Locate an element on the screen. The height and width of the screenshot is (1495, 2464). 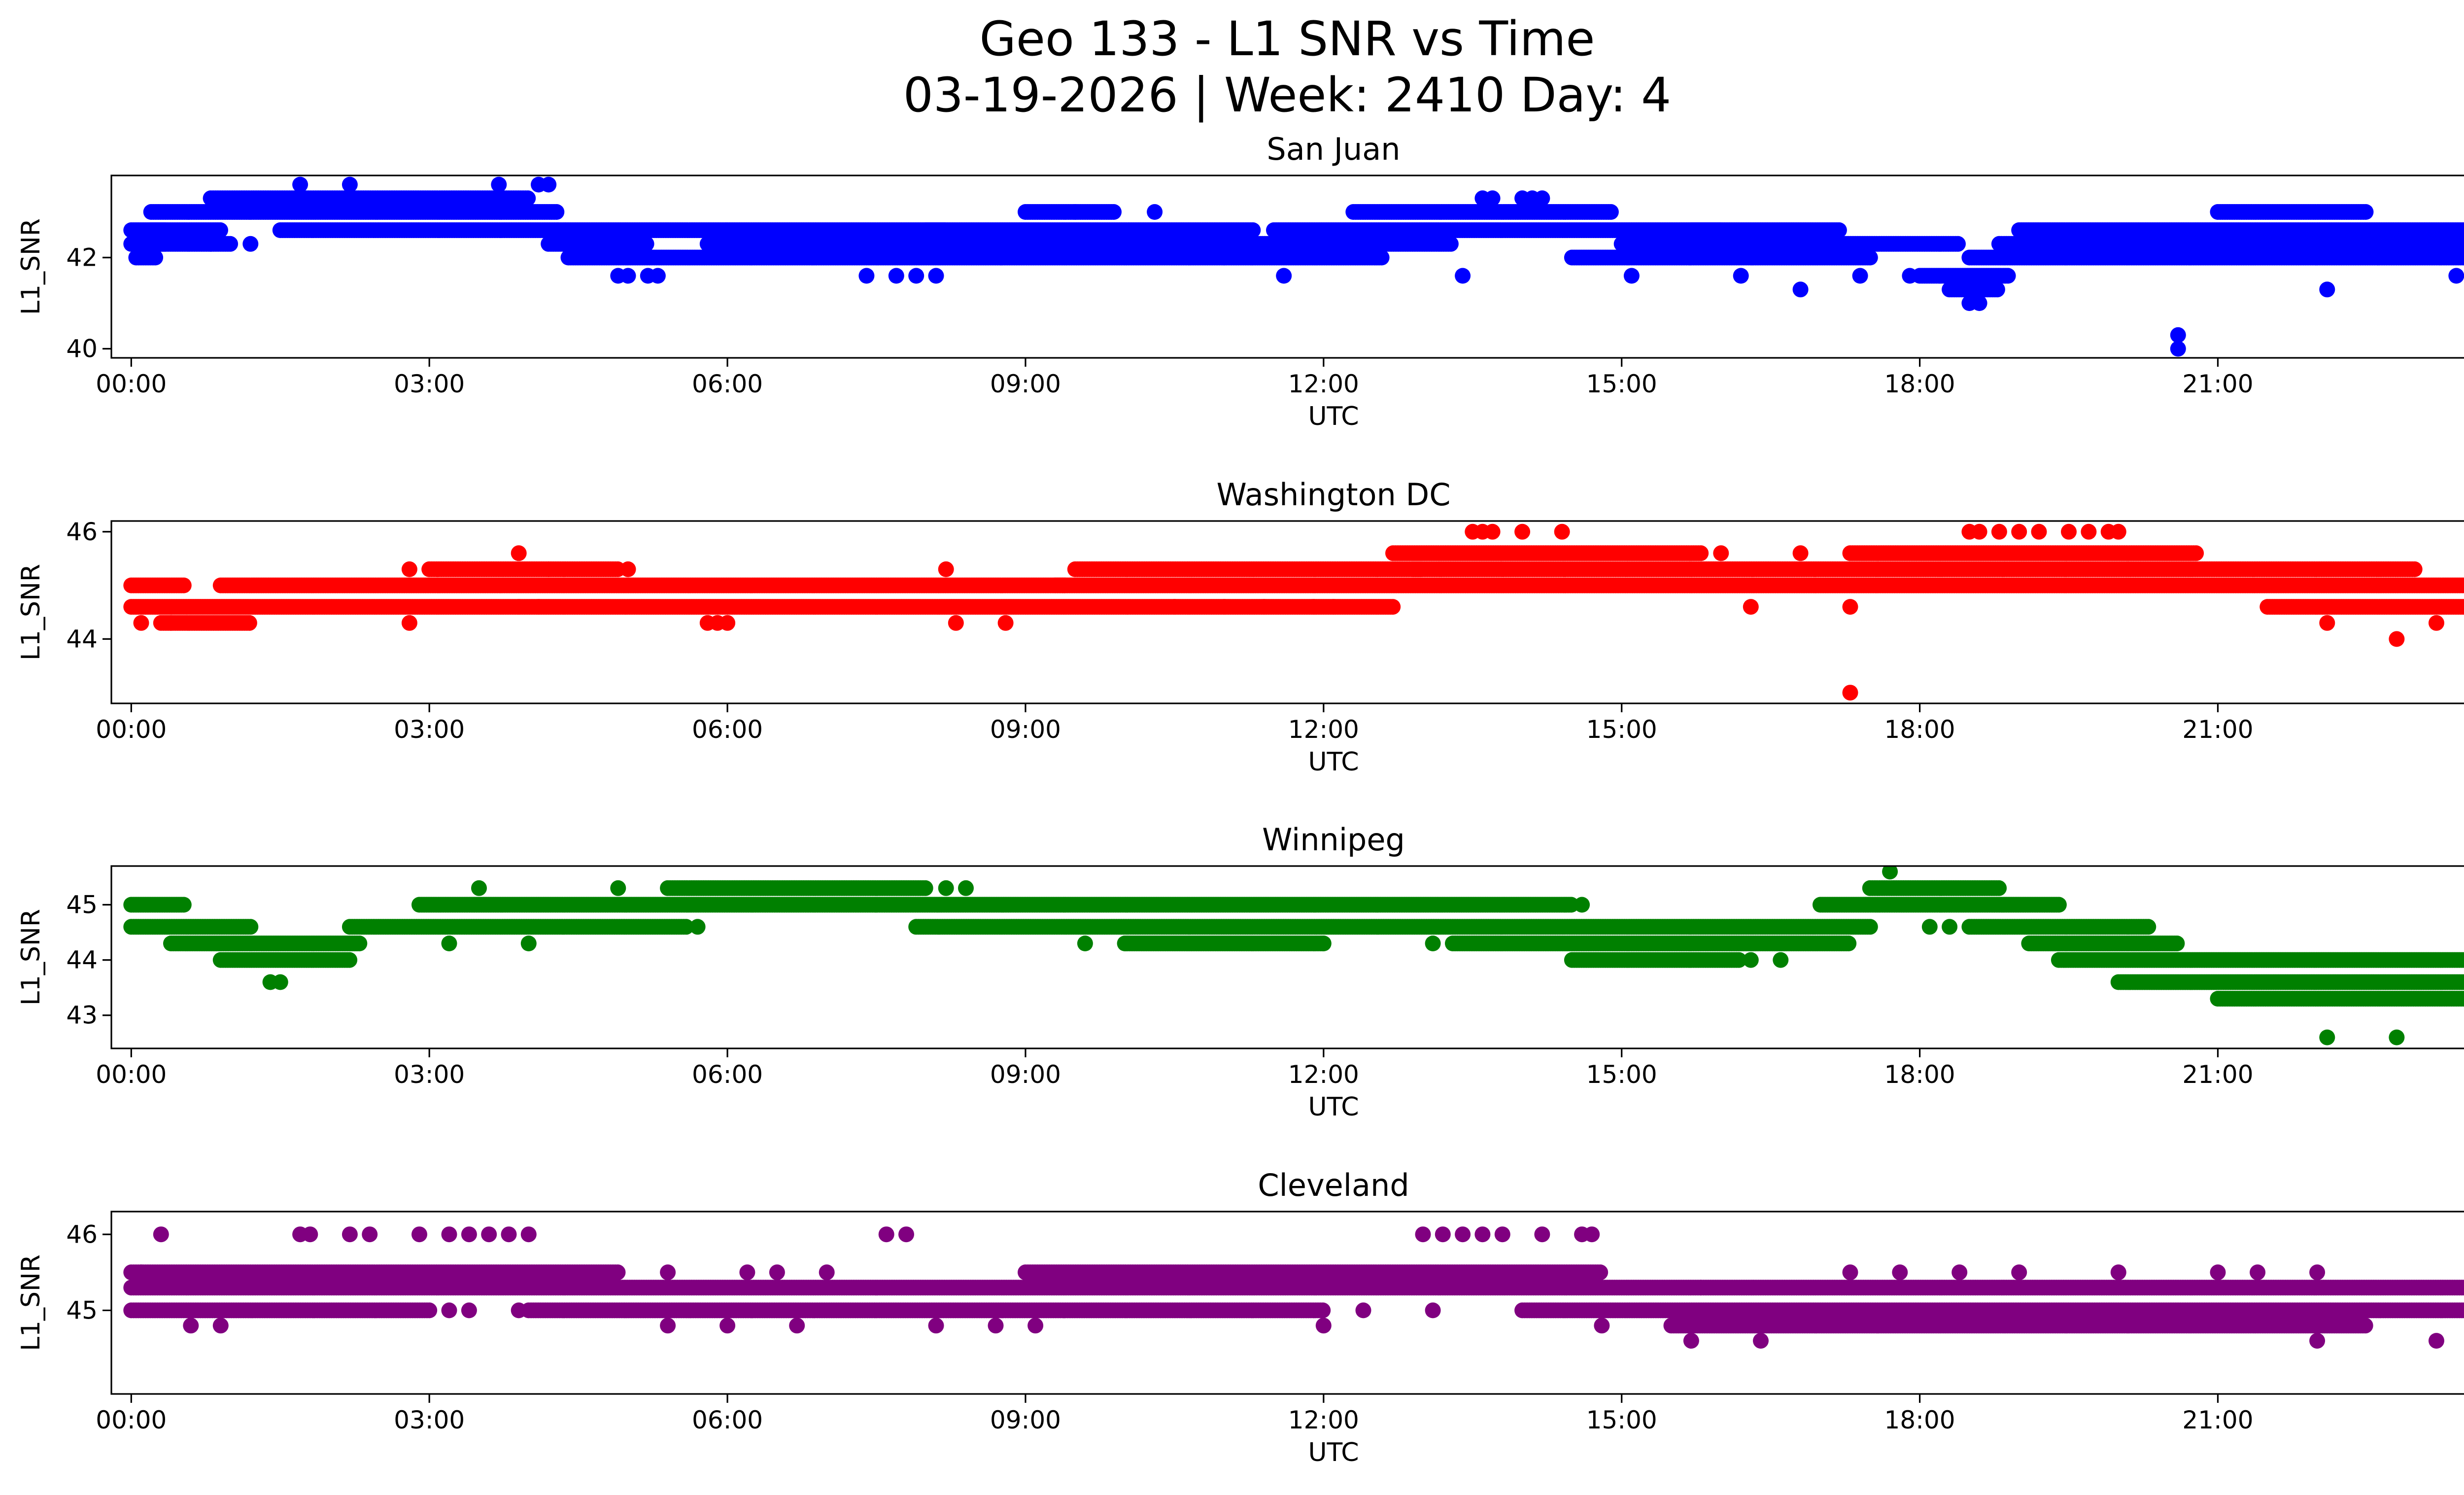
subplot-title: Washington DC is located at coordinates (1333, 495).